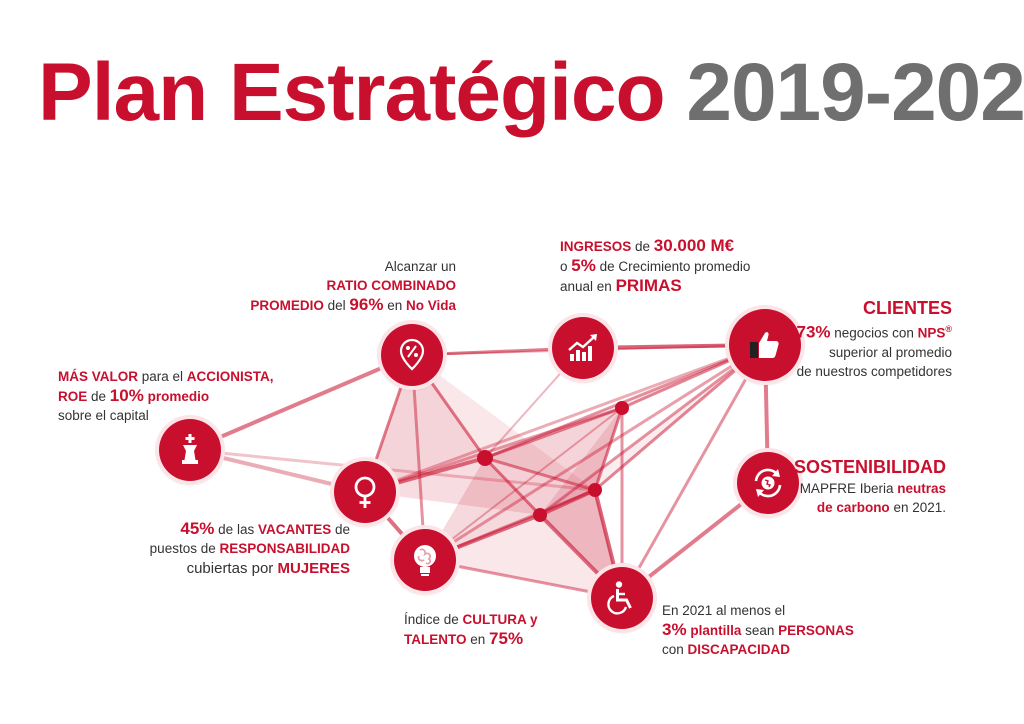 Image resolution: width=1024 pixels, height=724 pixels. I want to click on label-ingresos-line3: anual en PRIMAS, so click(655, 286).